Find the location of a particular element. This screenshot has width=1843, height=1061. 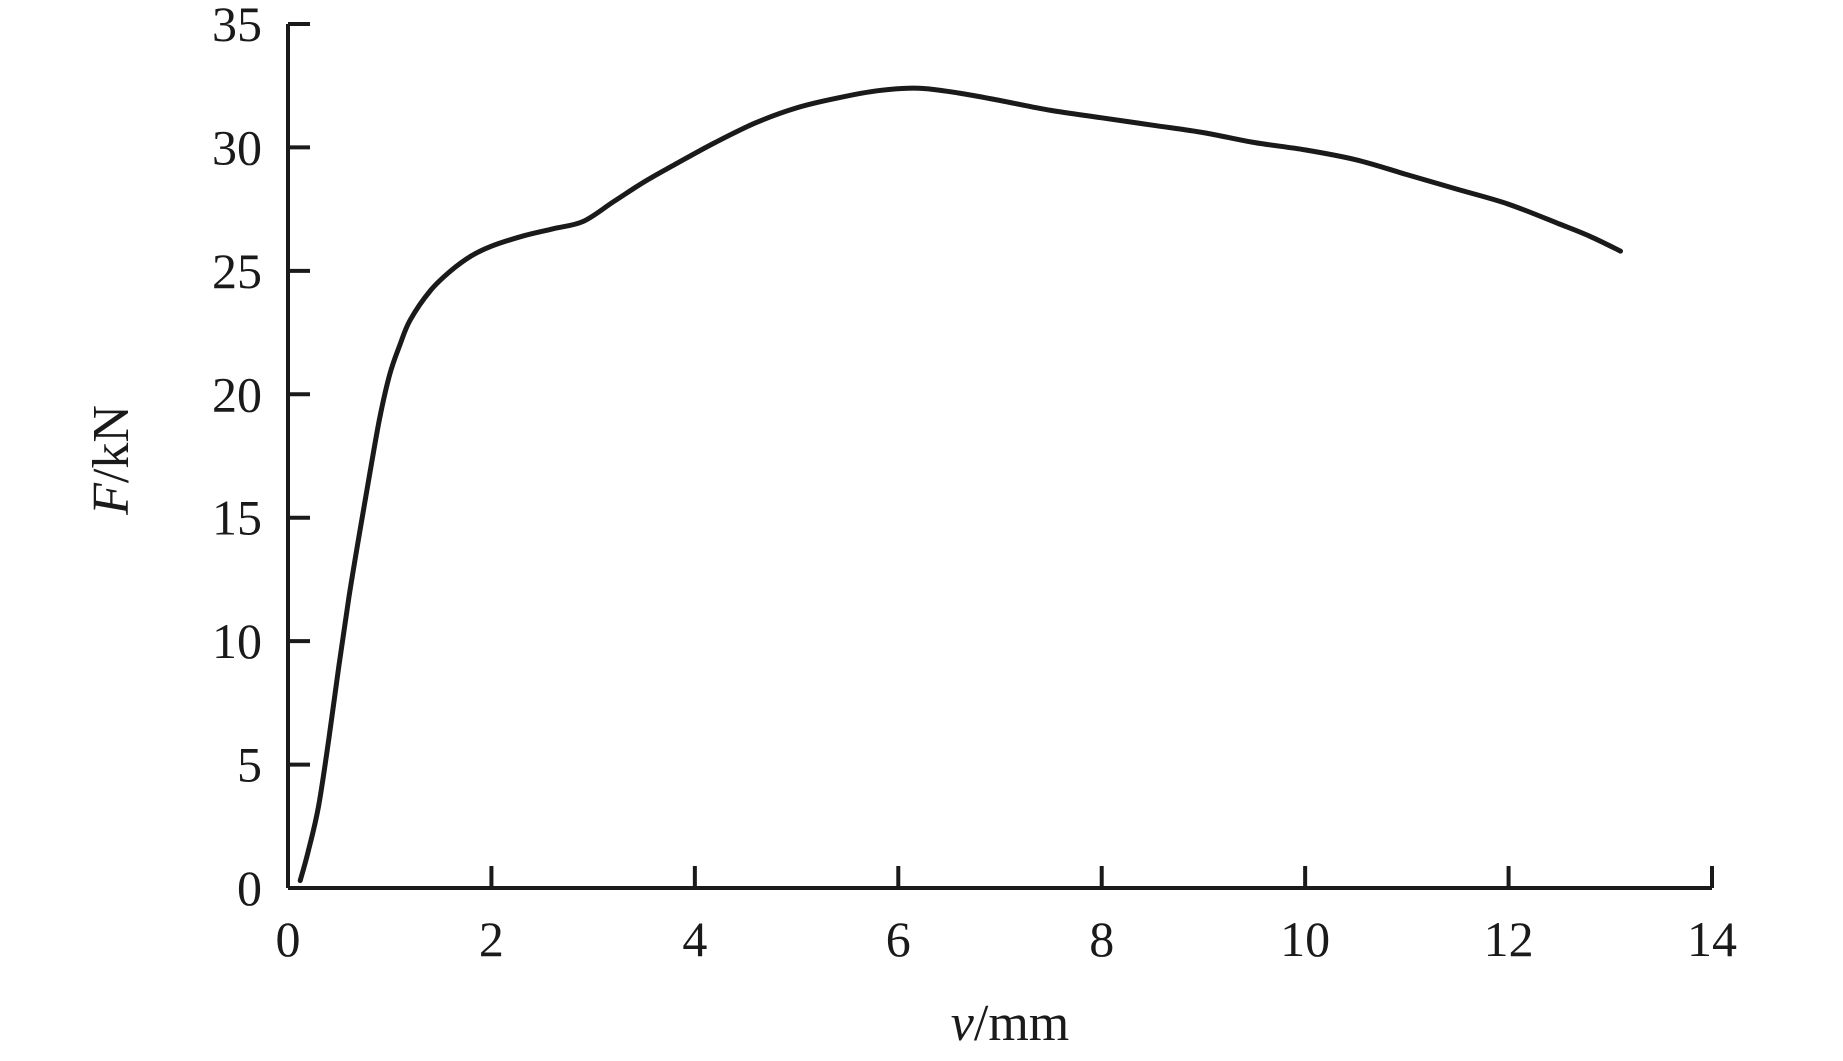

y-tick-label: 30 is located at coordinates (237, 147).